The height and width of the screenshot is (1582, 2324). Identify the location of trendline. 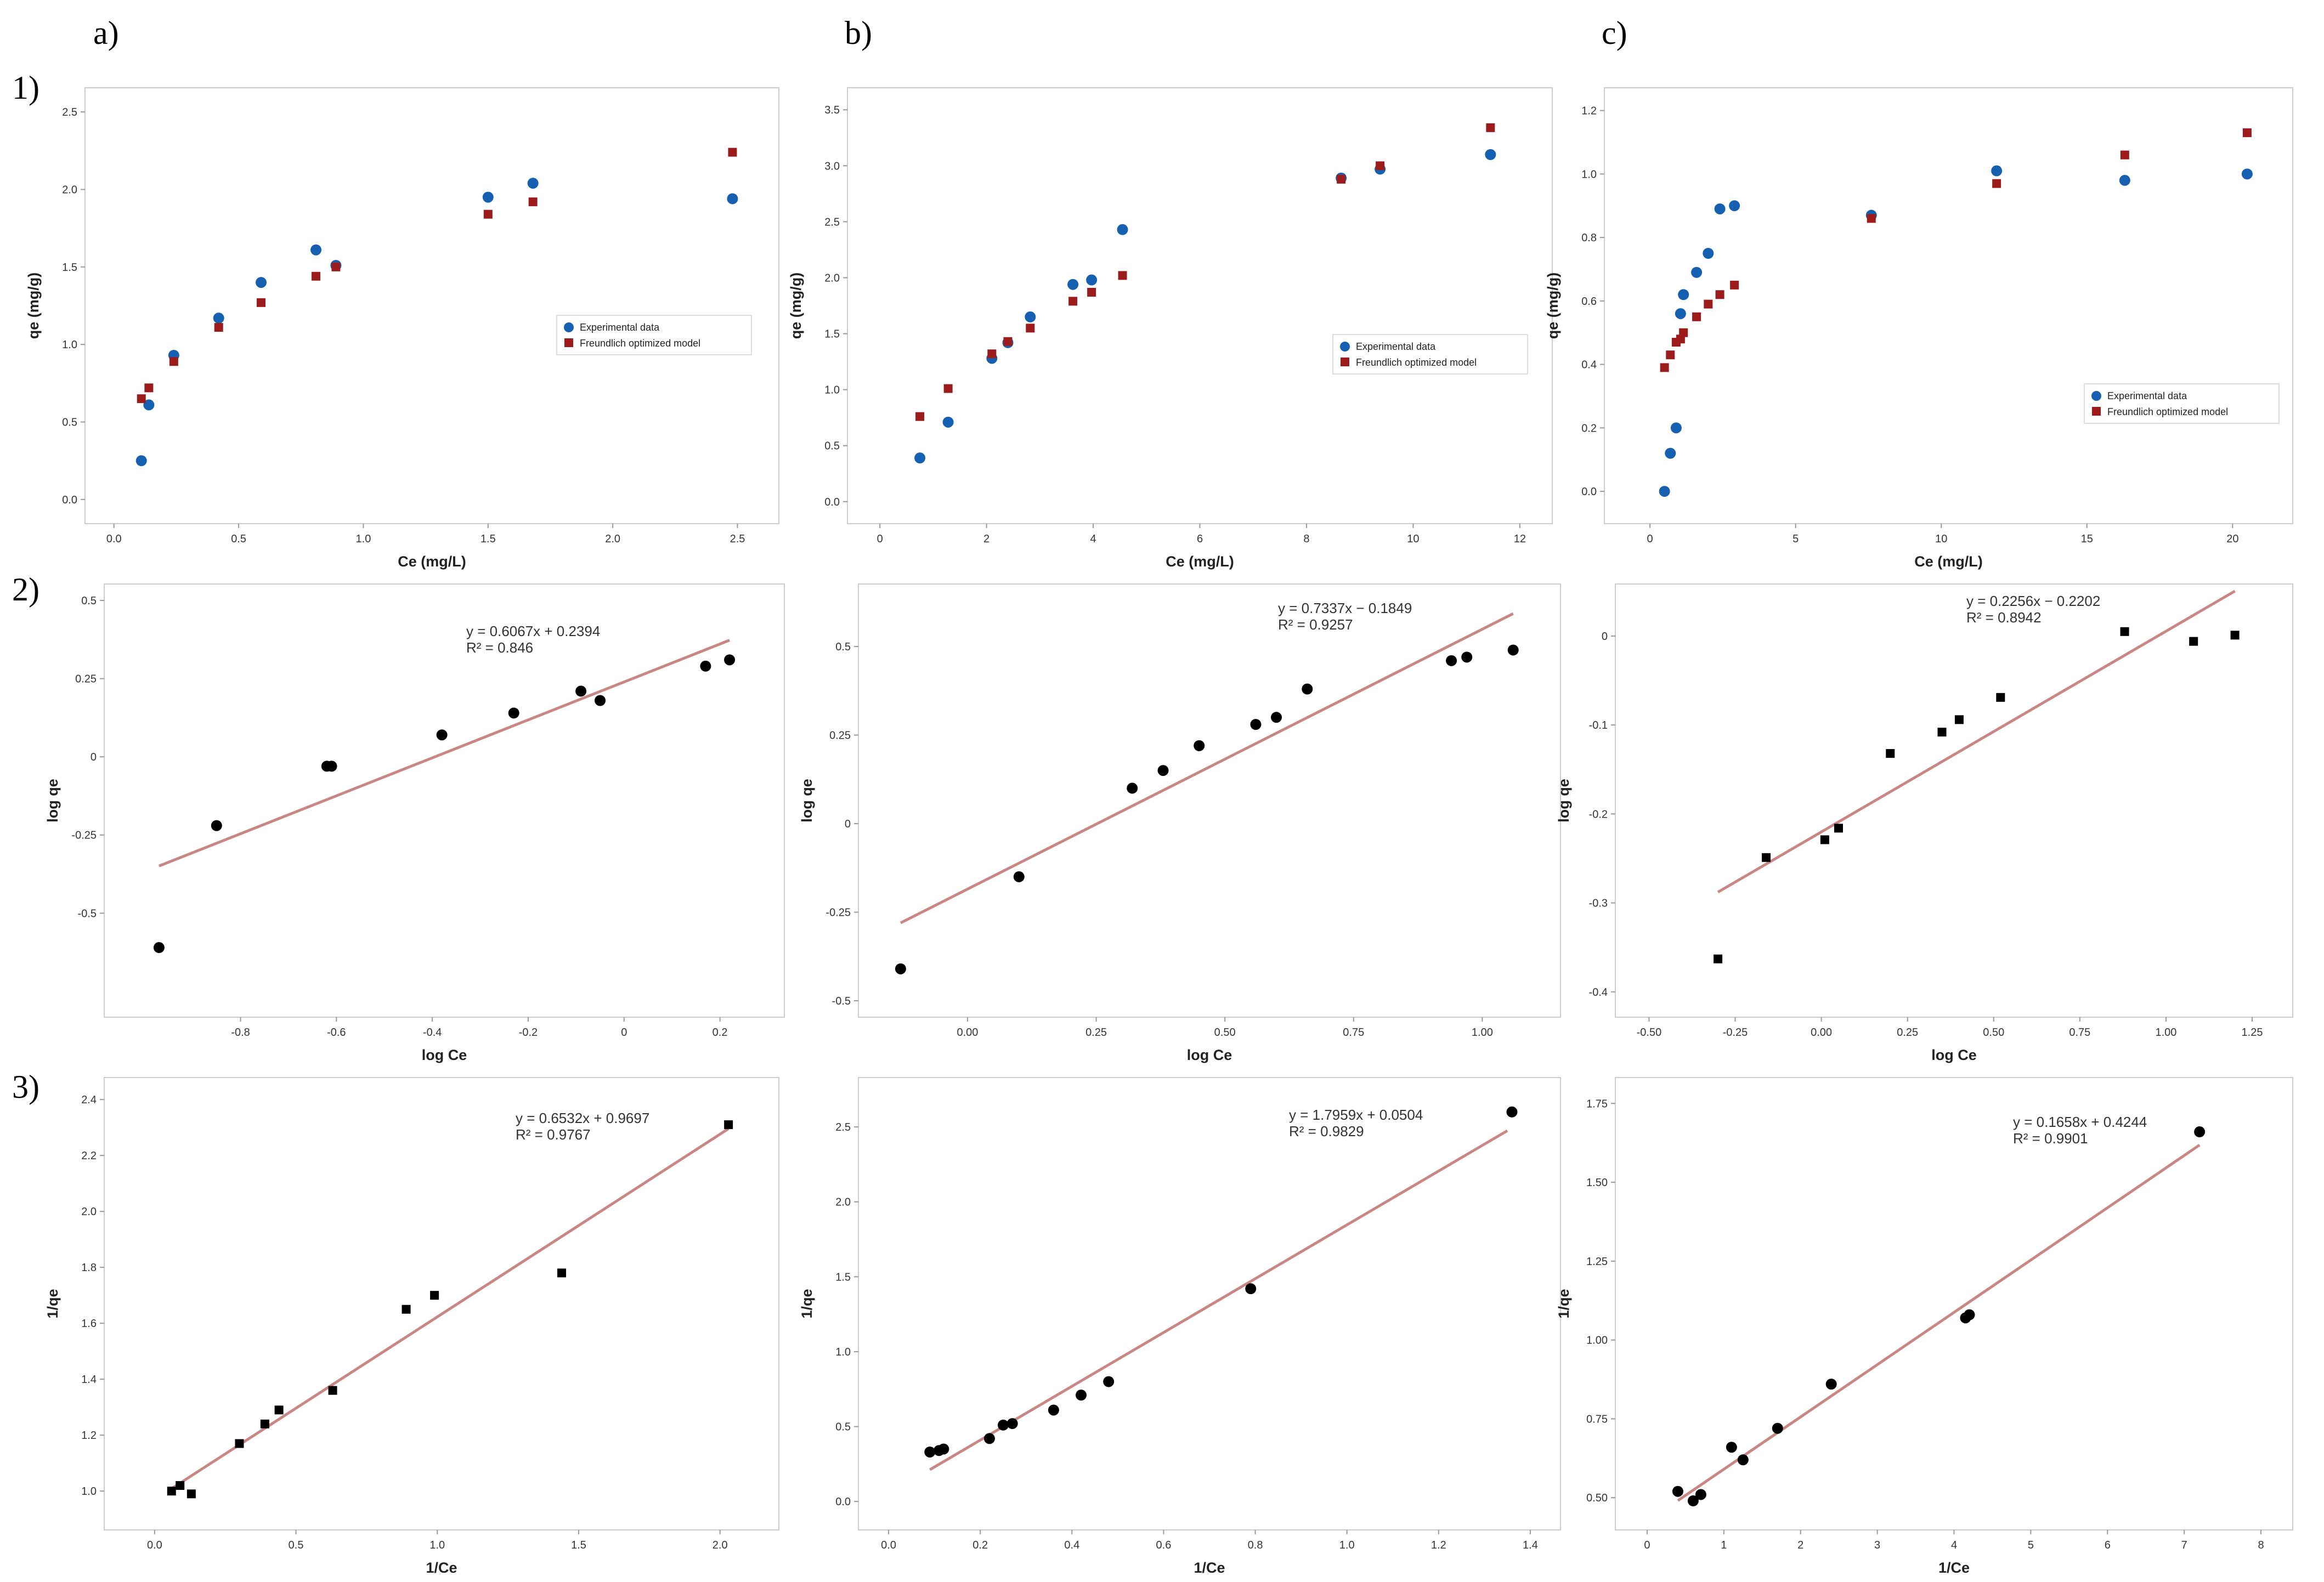
(1218, 1300).